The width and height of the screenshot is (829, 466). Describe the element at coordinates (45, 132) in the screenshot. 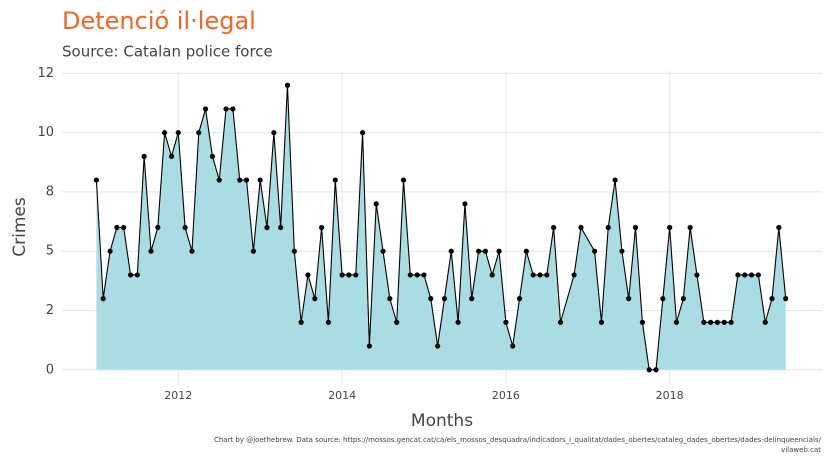

I see `y-tick-label: 10` at that location.